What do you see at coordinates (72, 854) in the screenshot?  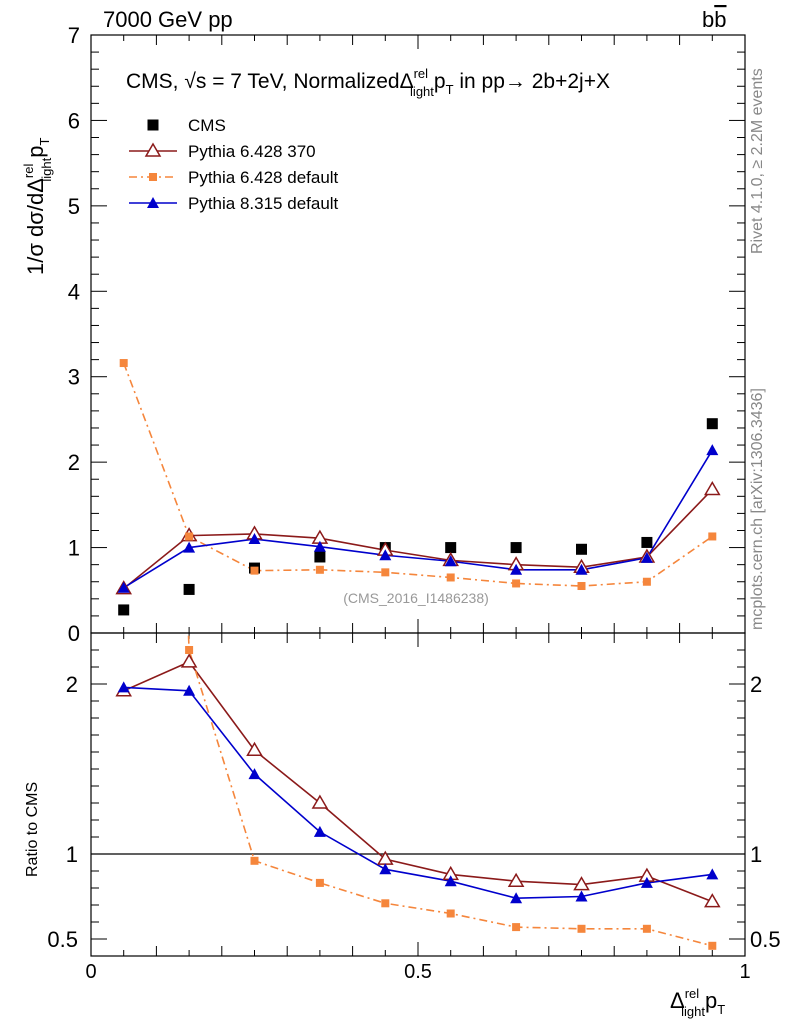 I see `y-tick-label-ratio: 1` at bounding box center [72, 854].